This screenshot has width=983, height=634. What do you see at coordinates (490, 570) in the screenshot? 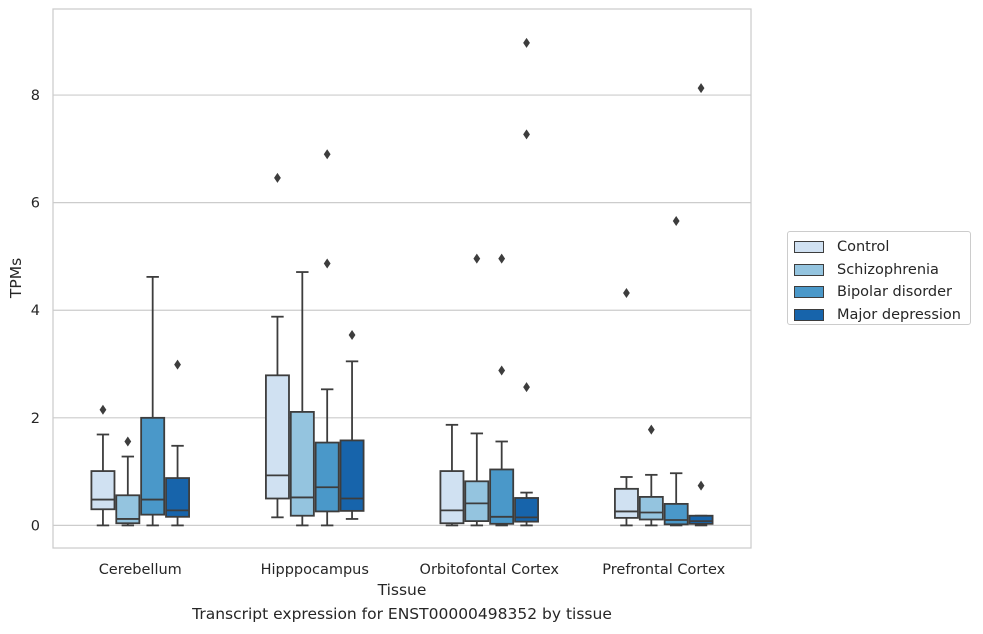
I see `x-tick-label: Orbitofontal Cortex` at bounding box center [490, 570].